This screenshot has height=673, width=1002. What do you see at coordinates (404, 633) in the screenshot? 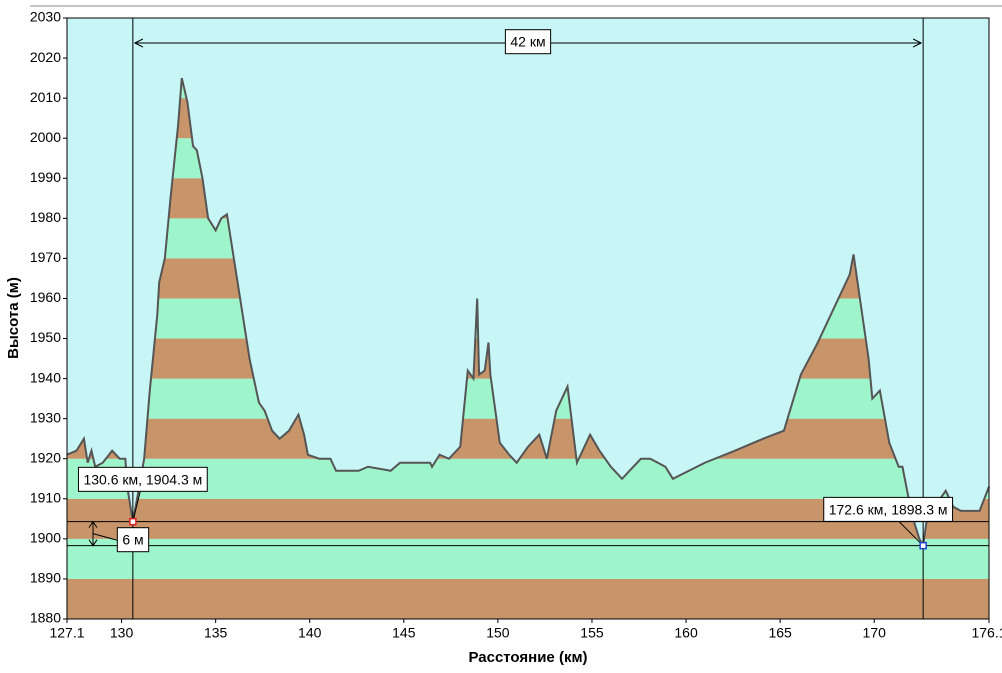
I see `x-tick-label: 145` at bounding box center [404, 633].